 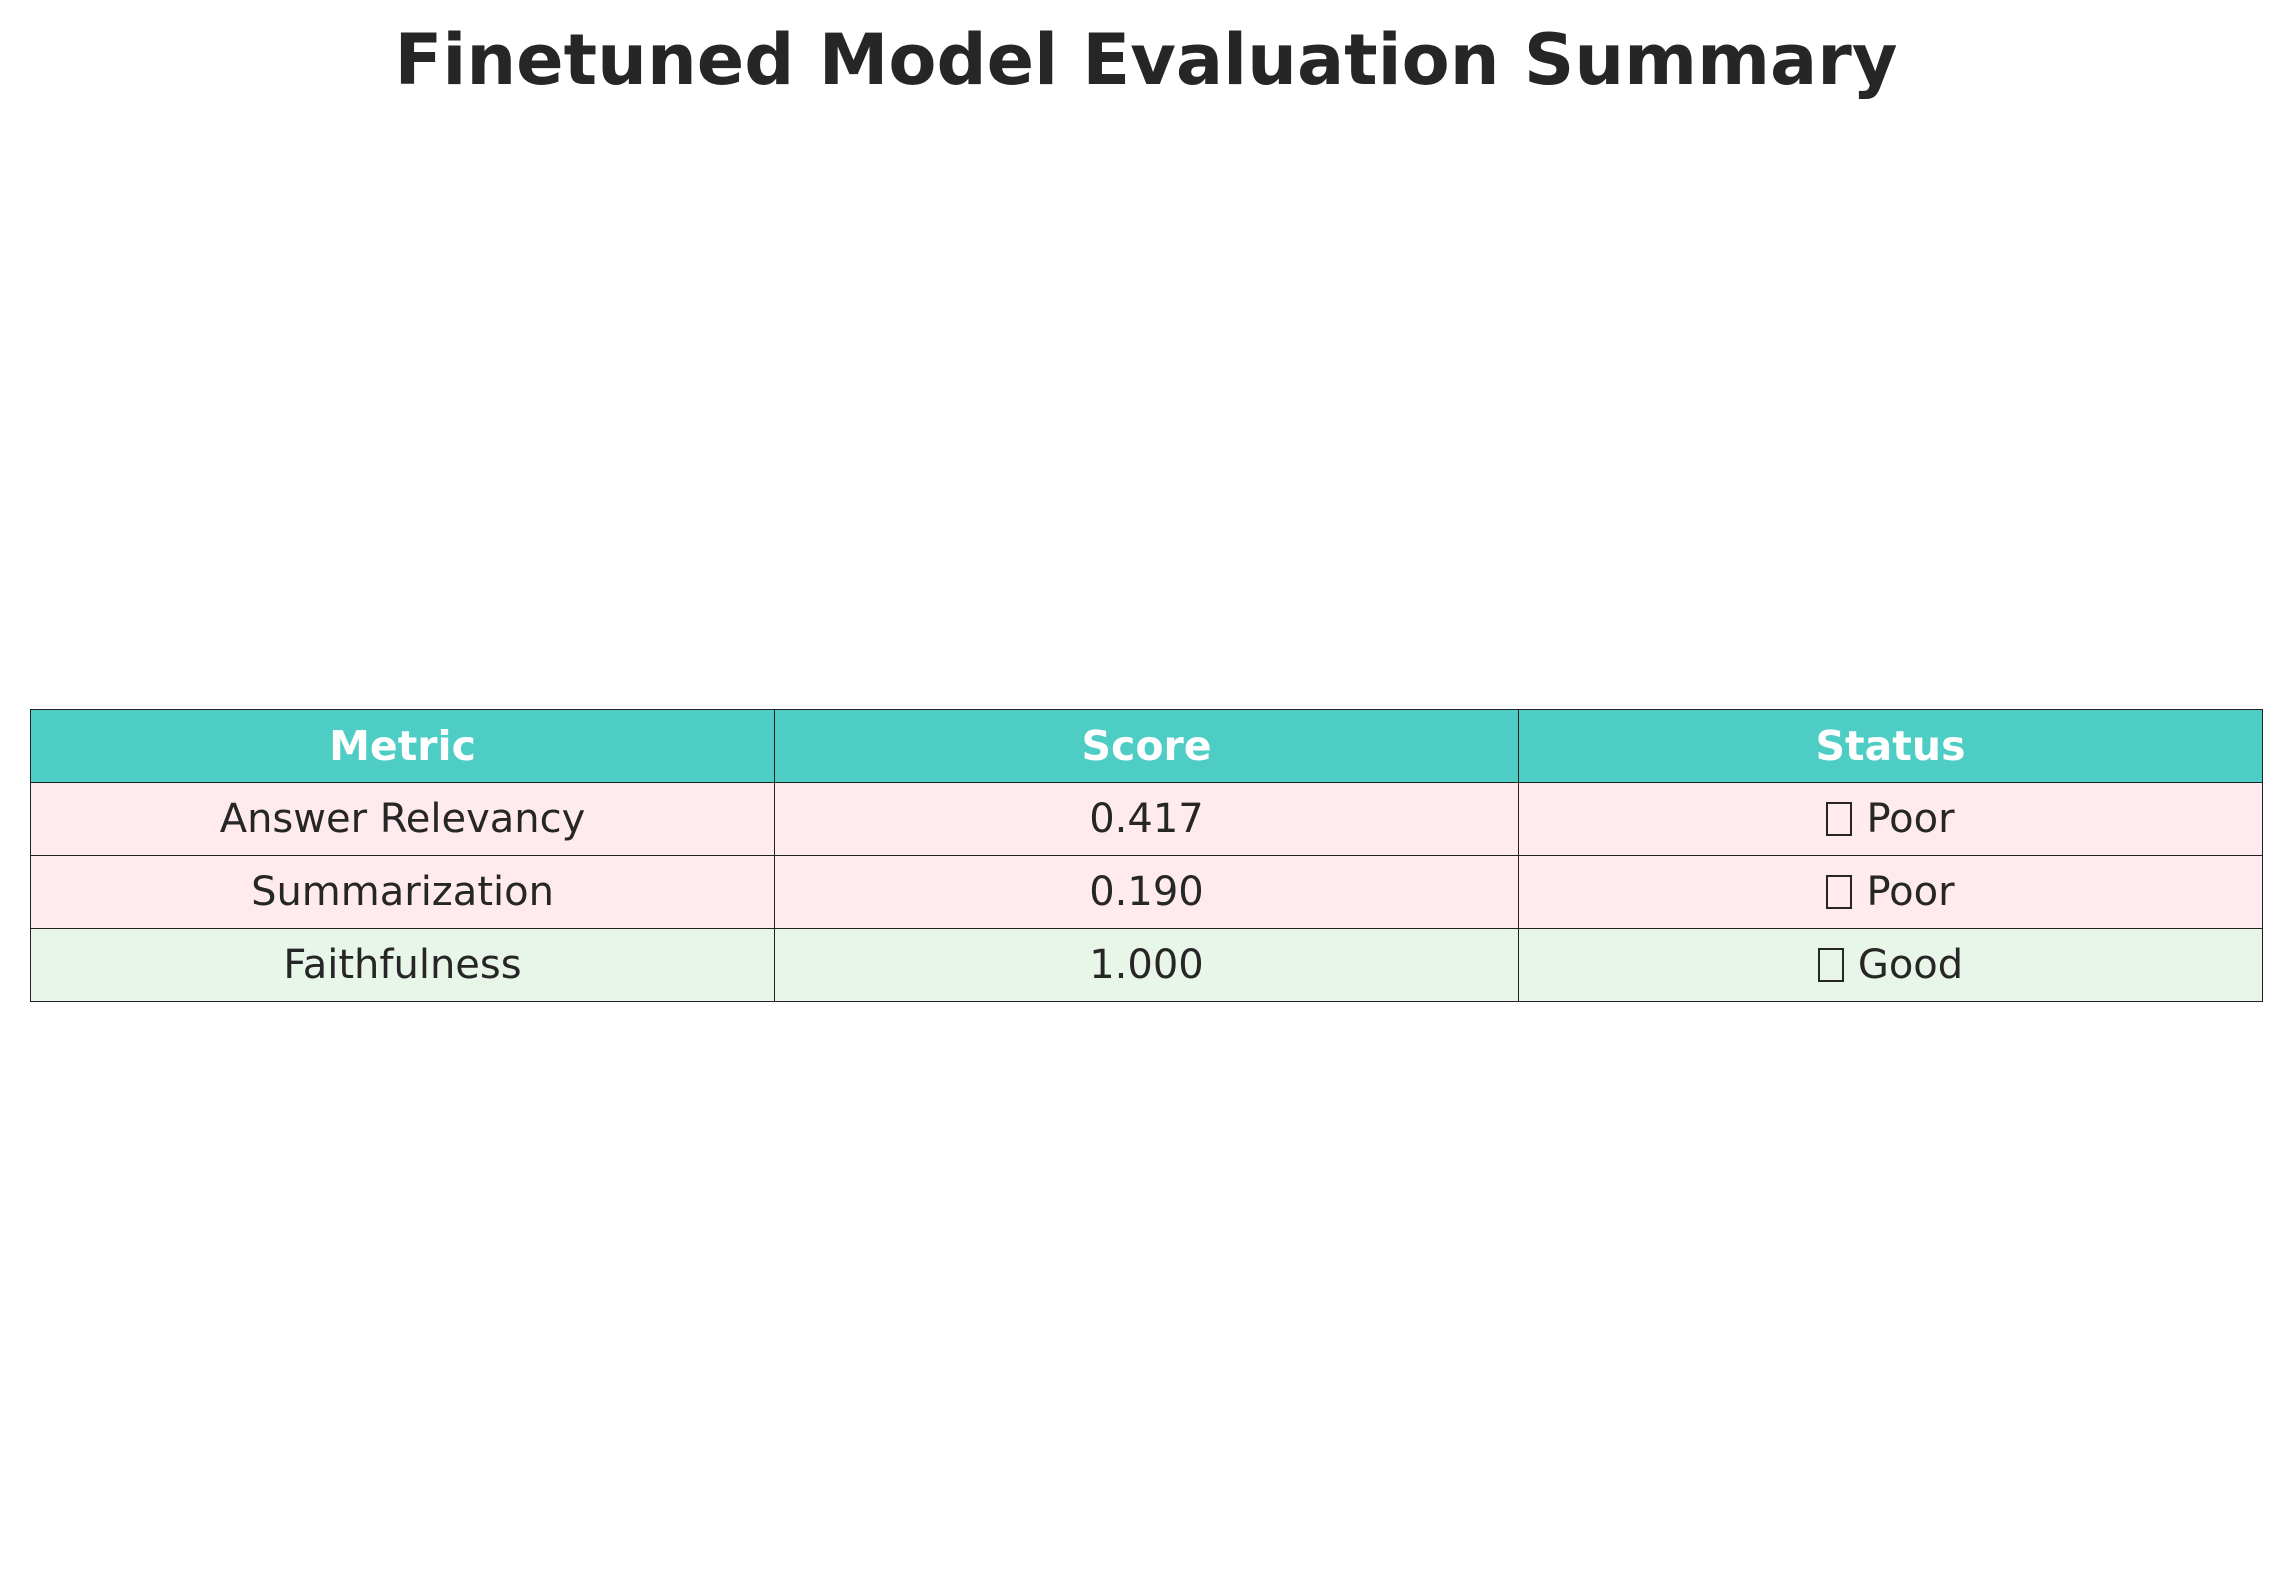 What do you see at coordinates (1146, 60) in the screenshot?
I see `page-title: Finetuned Model Evaluation Summary` at bounding box center [1146, 60].